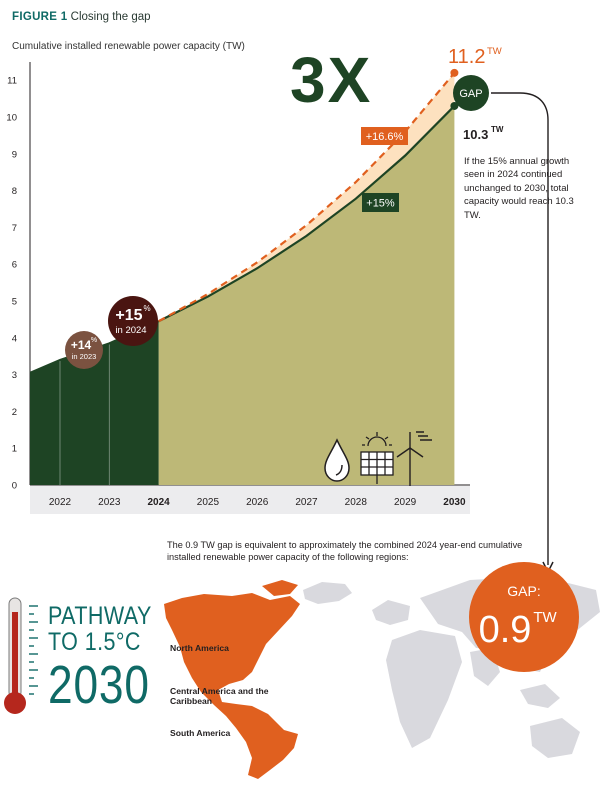 This screenshot has width=612, height=788. What do you see at coordinates (14, 412) in the screenshot?
I see `y-tick-label: 2` at bounding box center [14, 412].